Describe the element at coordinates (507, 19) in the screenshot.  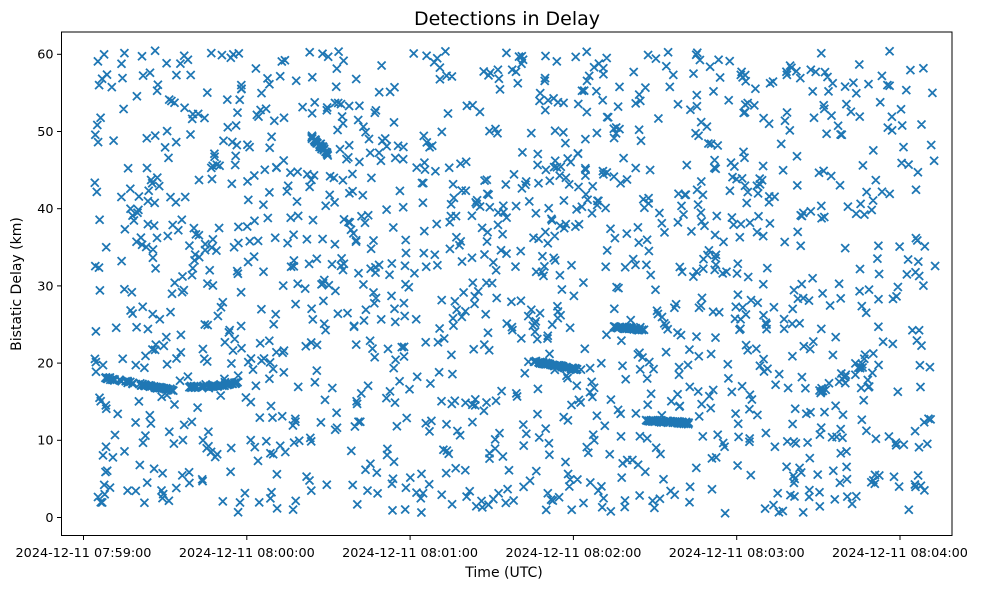
I see `chart-title: Detections in Delay` at that location.